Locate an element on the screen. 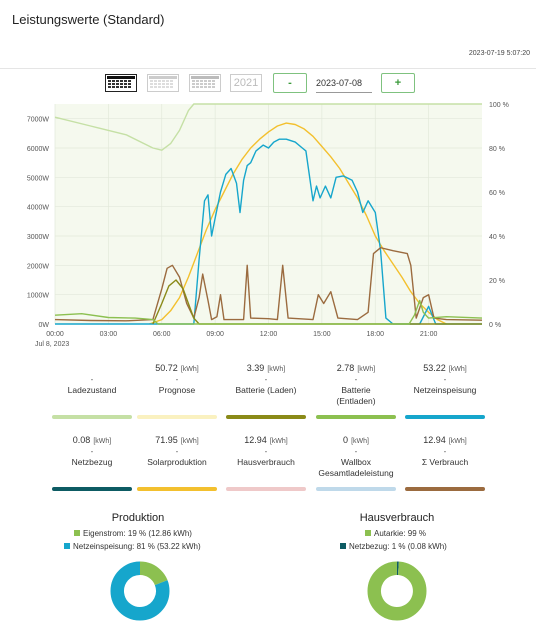  x-tick-label: 15:00 is located at coordinates (322, 334).